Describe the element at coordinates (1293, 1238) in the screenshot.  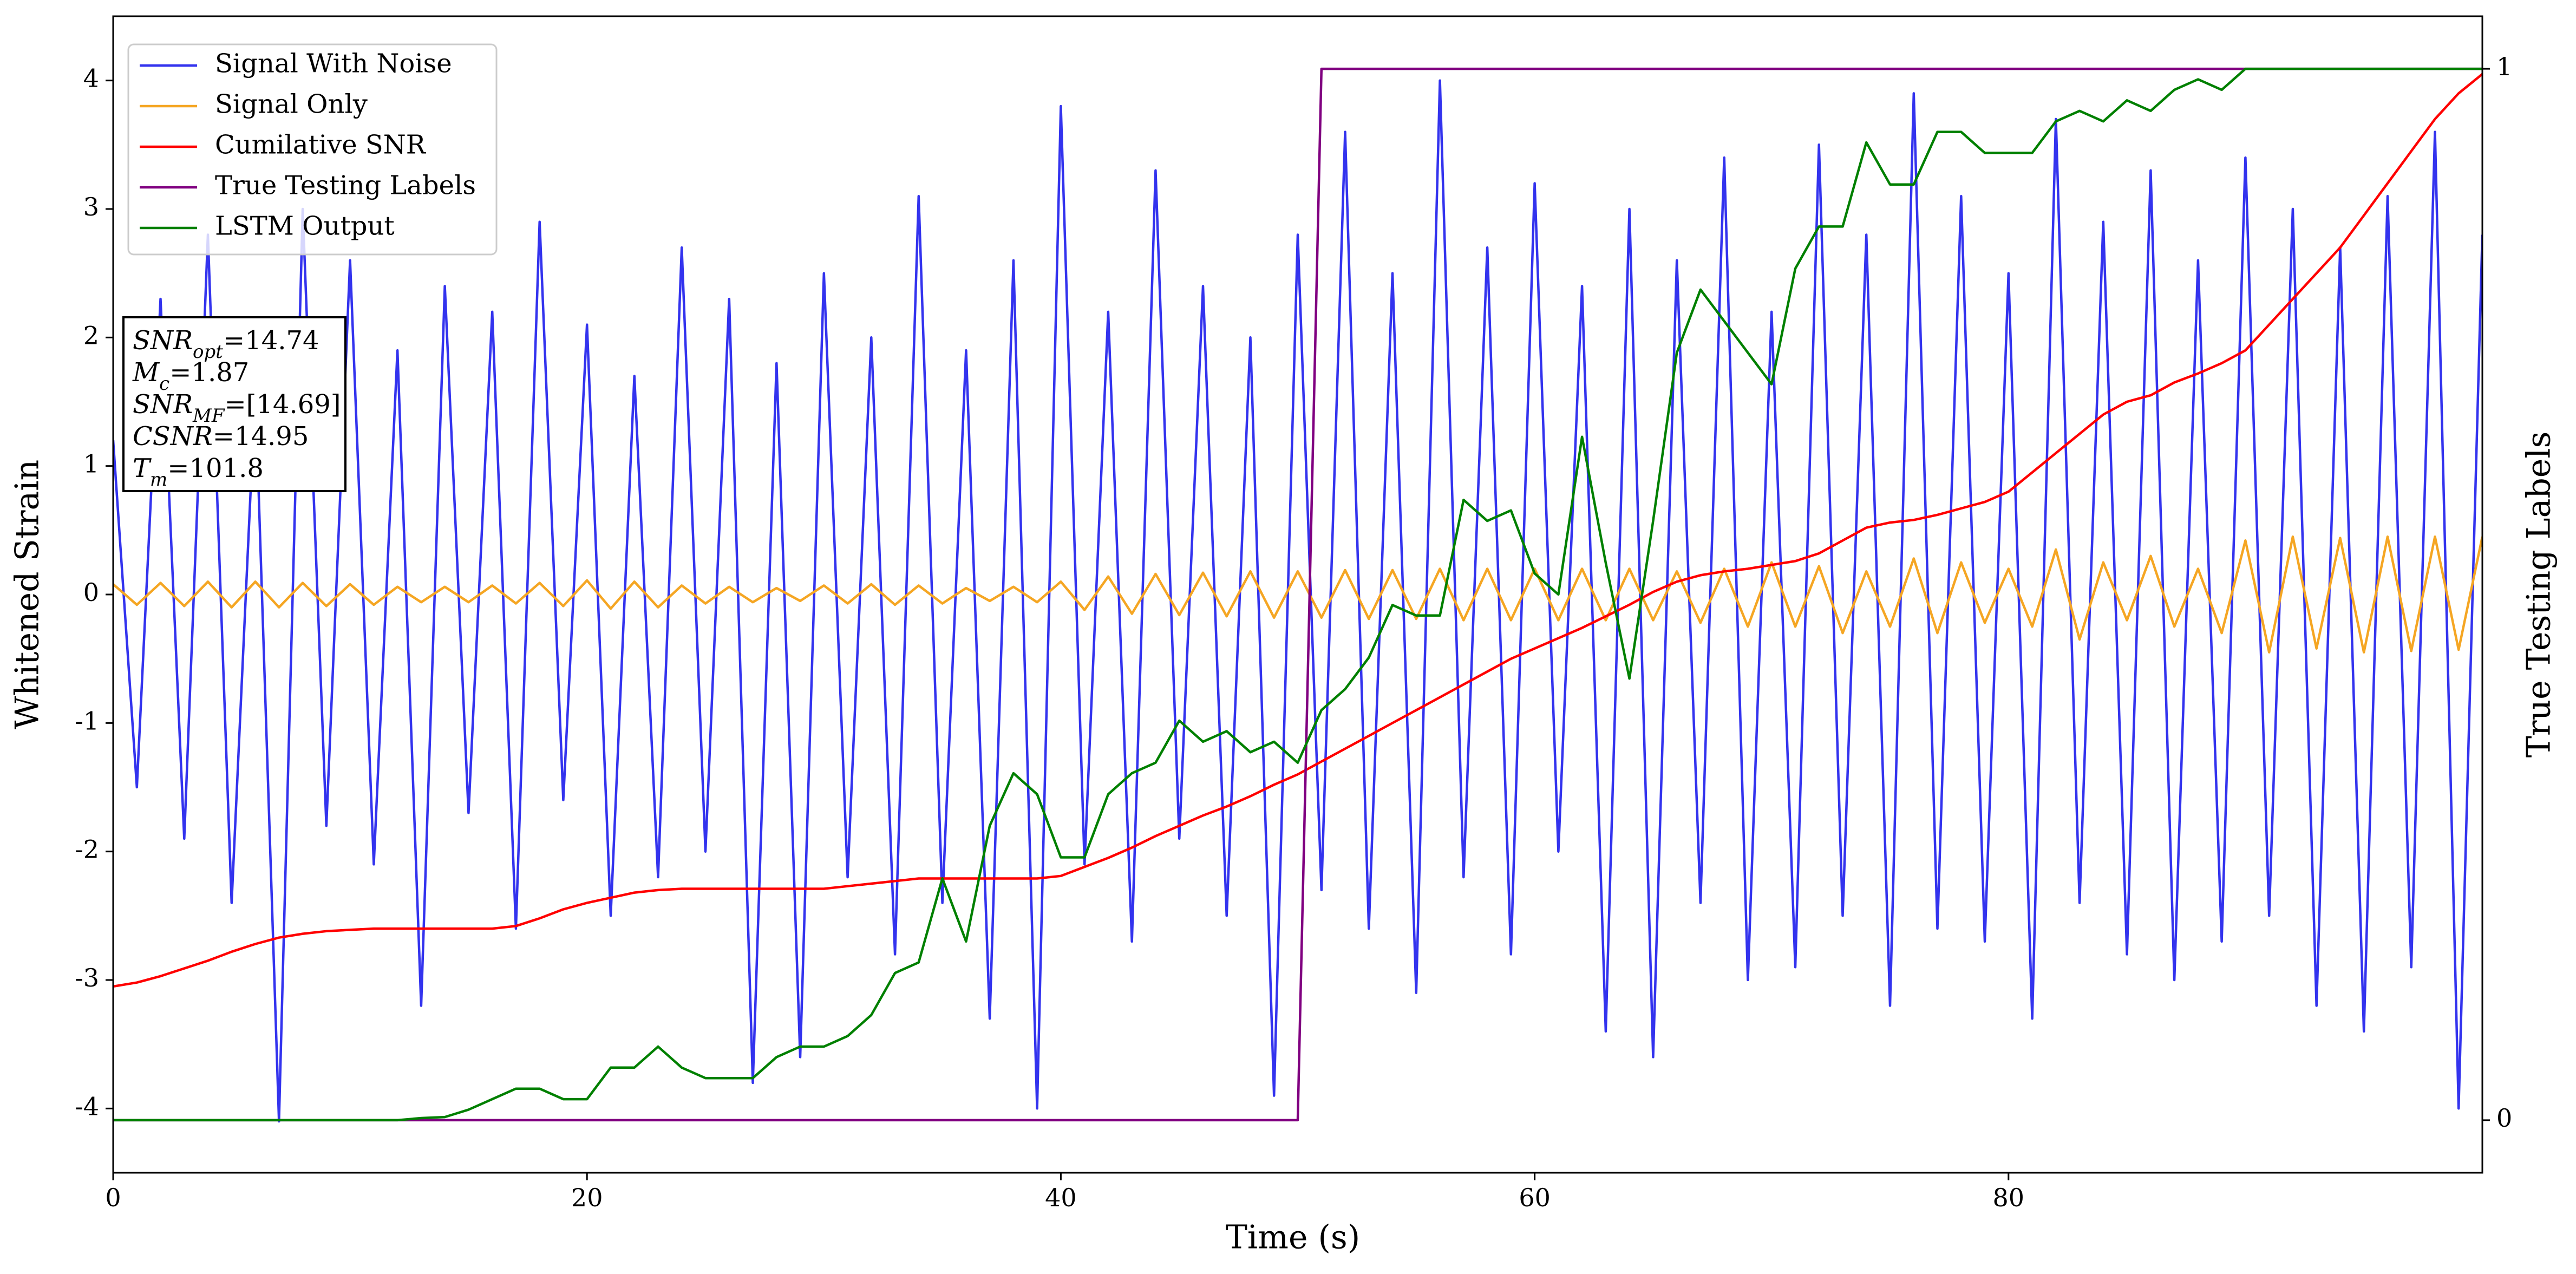
I see `x-axis-label: Time (s)` at that location.